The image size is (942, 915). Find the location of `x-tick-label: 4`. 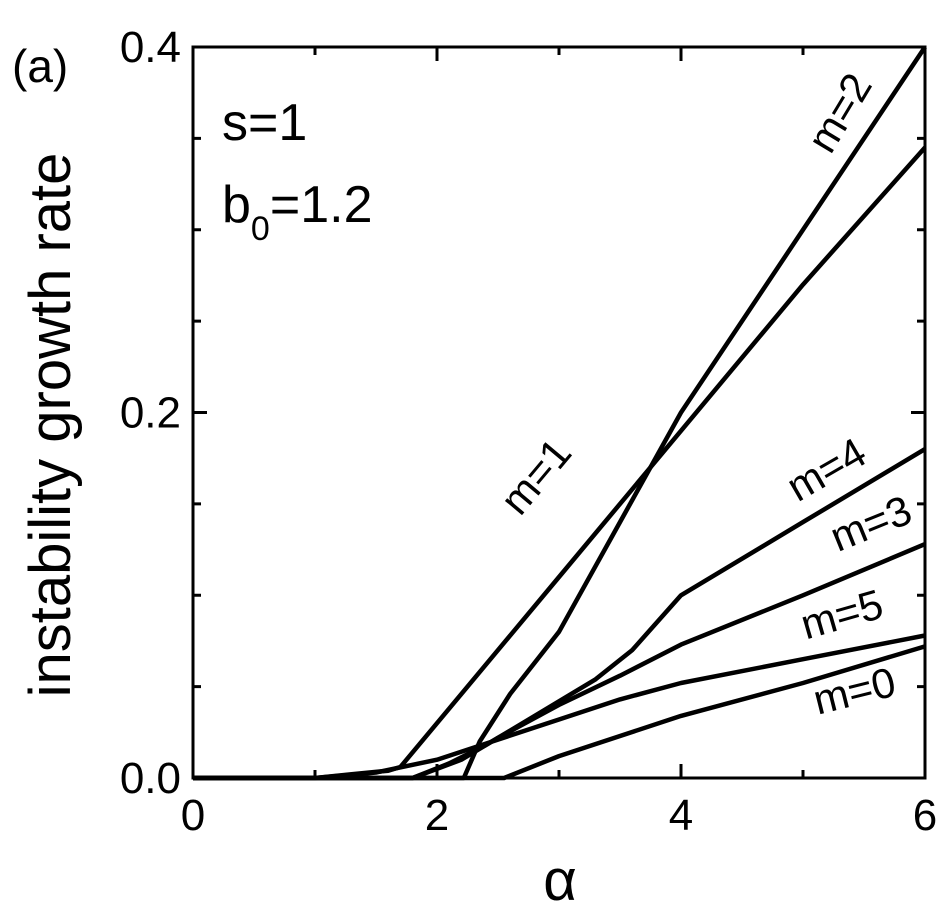

x-tick-label: 4 is located at coordinates (681, 815).